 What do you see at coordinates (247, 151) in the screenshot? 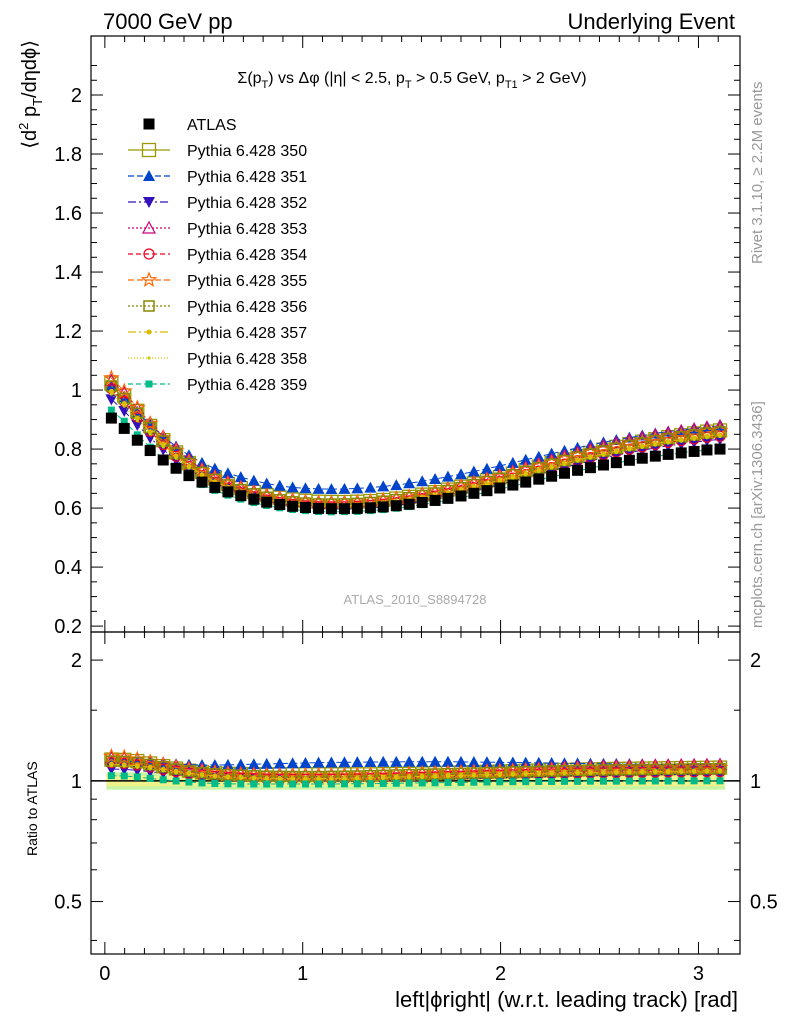
I see `legend-label: Pythia 6.428 350` at bounding box center [247, 151].